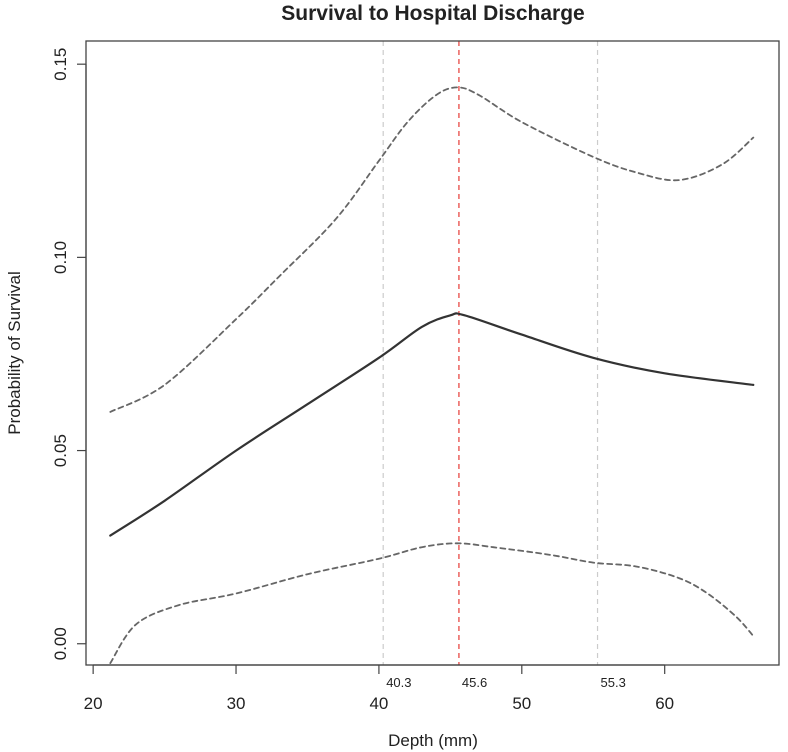 This screenshot has height=752, width=788. Describe the element at coordinates (236, 703) in the screenshot. I see `x-tick-label-1: 30` at that location.